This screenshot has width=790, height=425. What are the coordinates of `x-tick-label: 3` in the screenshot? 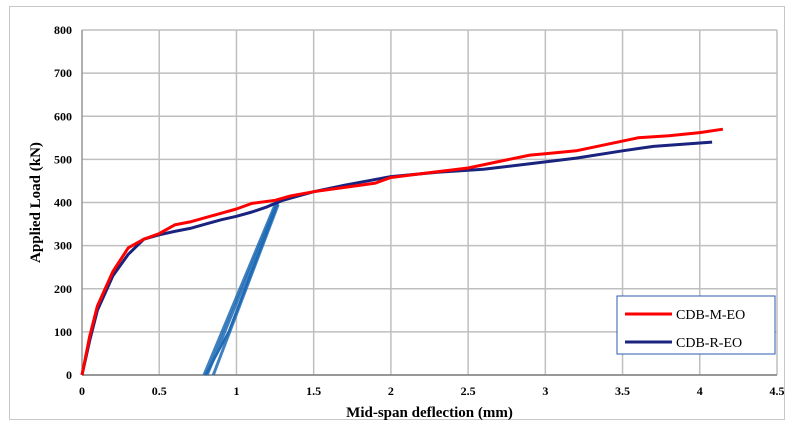 It's located at (545, 391).